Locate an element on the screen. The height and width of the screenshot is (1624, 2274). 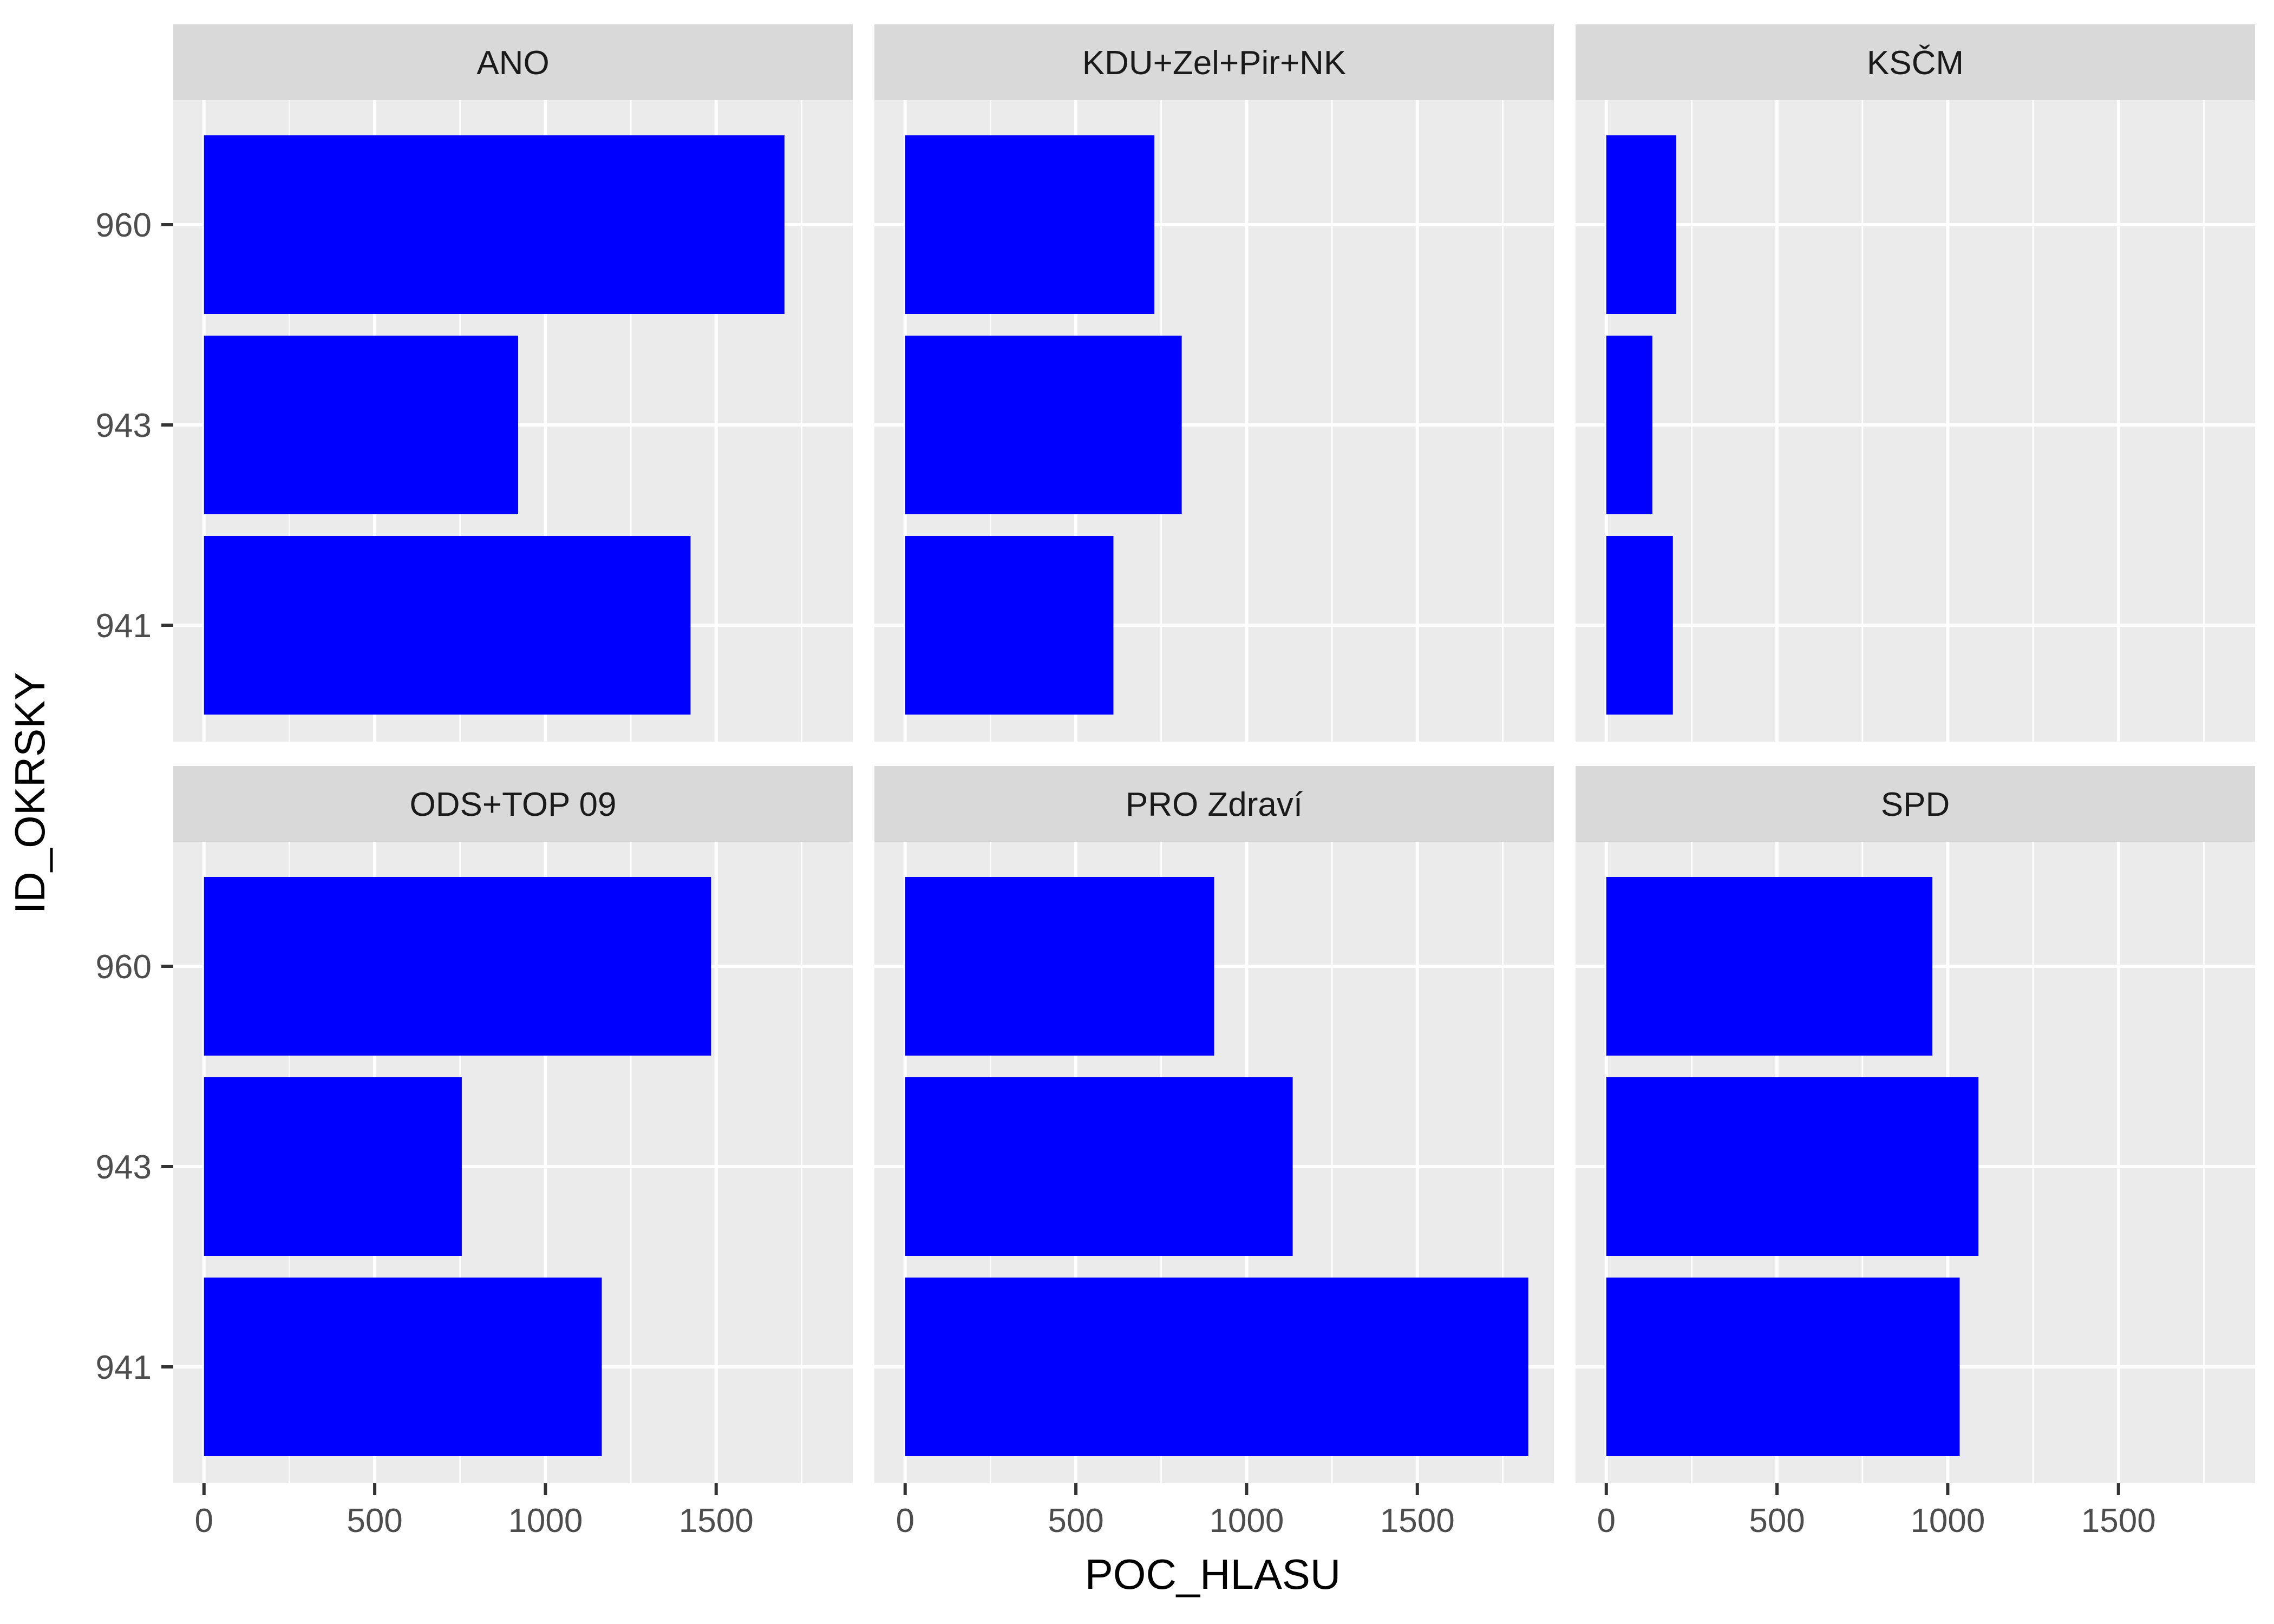
x-axis-title: POC_HLASU is located at coordinates (1213, 1574).